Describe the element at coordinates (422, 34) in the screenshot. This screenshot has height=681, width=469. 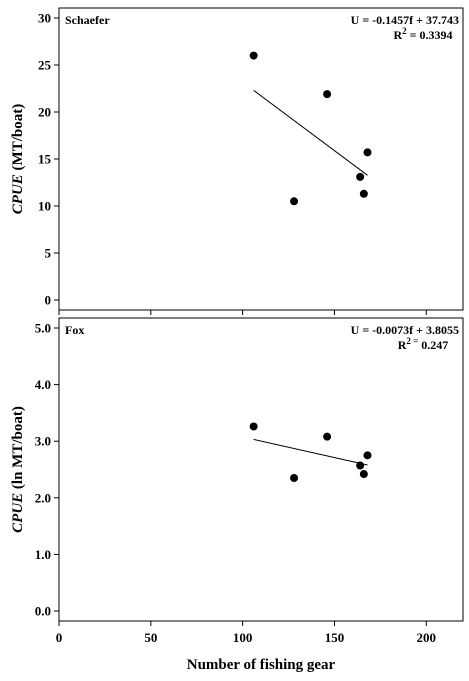
I see `r-squared-text: R2 = 0.3394` at that location.